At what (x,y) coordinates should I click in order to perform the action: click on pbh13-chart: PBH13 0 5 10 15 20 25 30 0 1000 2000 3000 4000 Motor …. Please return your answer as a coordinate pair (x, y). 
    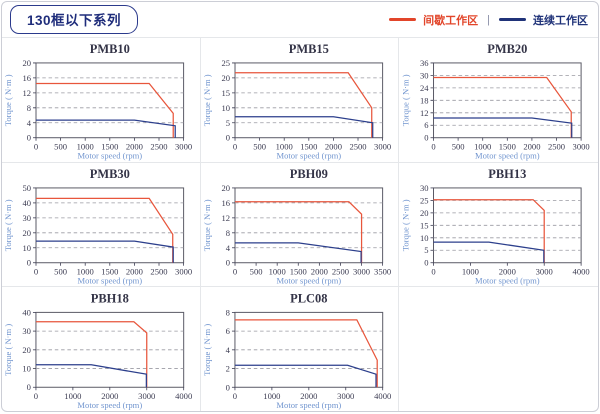
    Looking at the image, I should click on (498, 225).